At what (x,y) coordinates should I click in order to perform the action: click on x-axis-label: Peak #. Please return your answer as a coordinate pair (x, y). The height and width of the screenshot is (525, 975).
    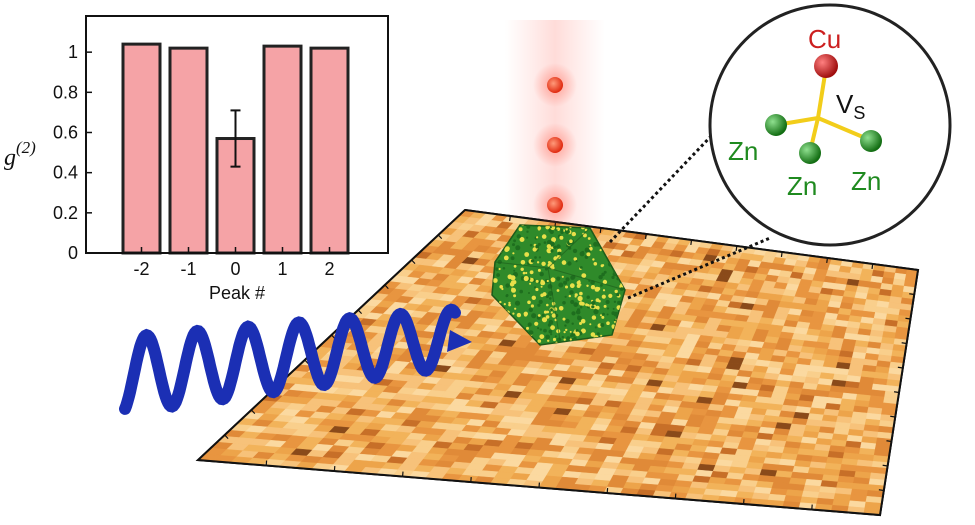
    Looking at the image, I should click on (237, 293).